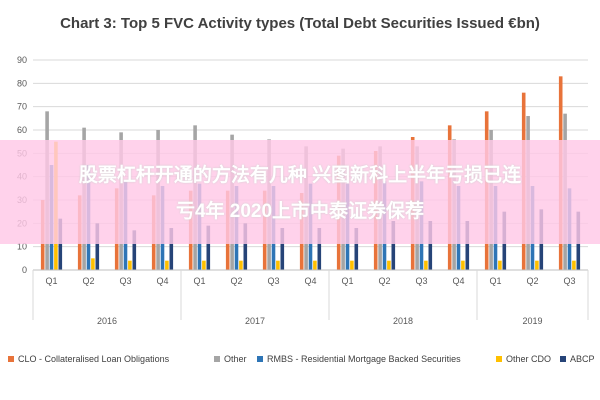 This screenshot has width=600, height=400. I want to click on legend-label: Other CDO, so click(529, 359).